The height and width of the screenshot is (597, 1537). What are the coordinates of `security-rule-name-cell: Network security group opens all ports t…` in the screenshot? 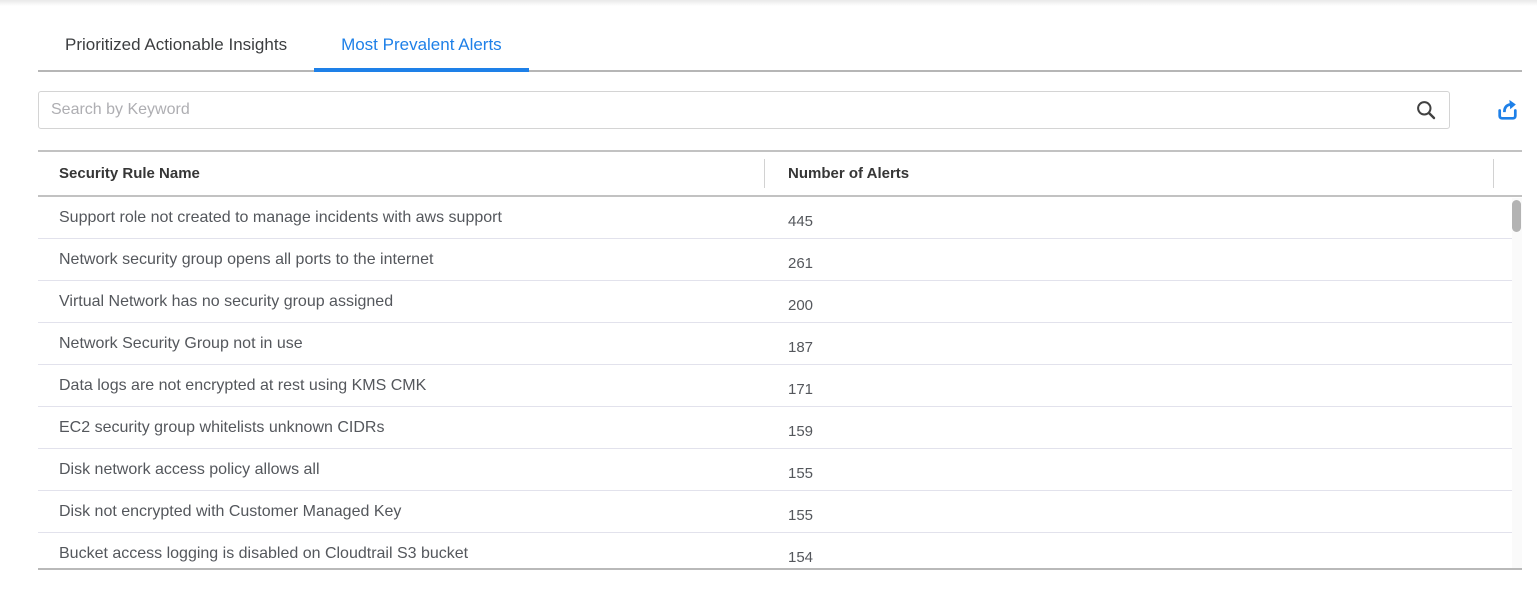 It's located at (246, 259).